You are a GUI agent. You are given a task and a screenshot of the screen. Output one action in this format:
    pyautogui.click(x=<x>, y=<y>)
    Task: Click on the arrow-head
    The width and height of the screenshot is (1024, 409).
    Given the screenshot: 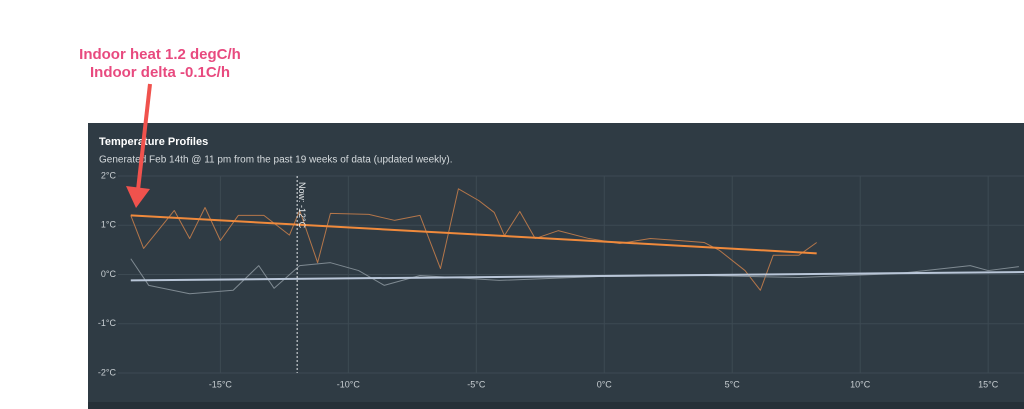 What is the action you would take?
    pyautogui.click(x=138, y=197)
    